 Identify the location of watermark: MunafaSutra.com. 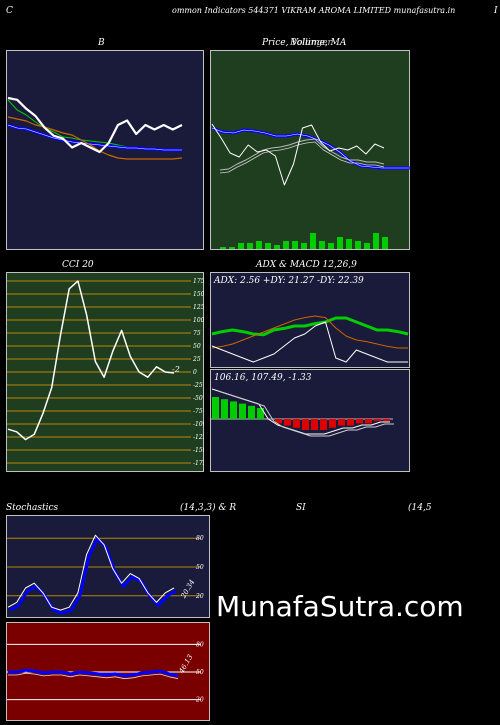
(340, 606).